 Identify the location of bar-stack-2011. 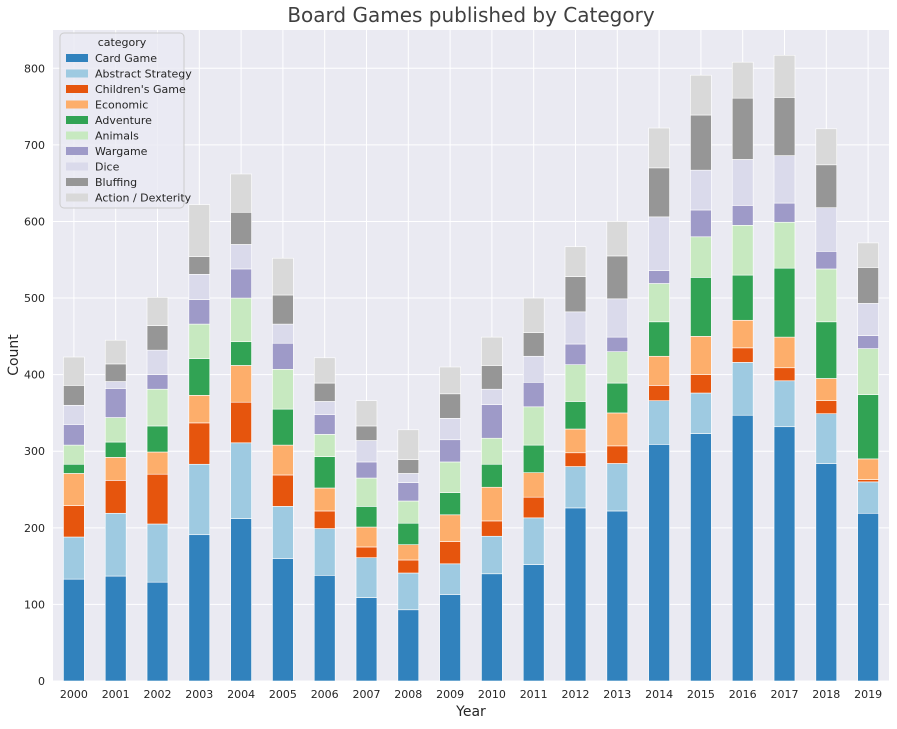
(533, 489).